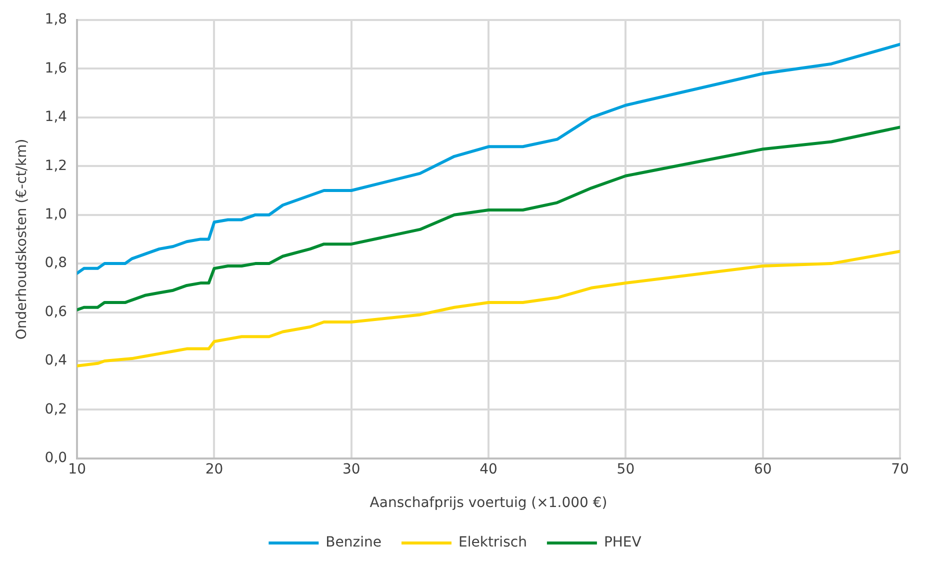  What do you see at coordinates (56, 117) in the screenshot?
I see `y-tick-label: 1,4` at bounding box center [56, 117].